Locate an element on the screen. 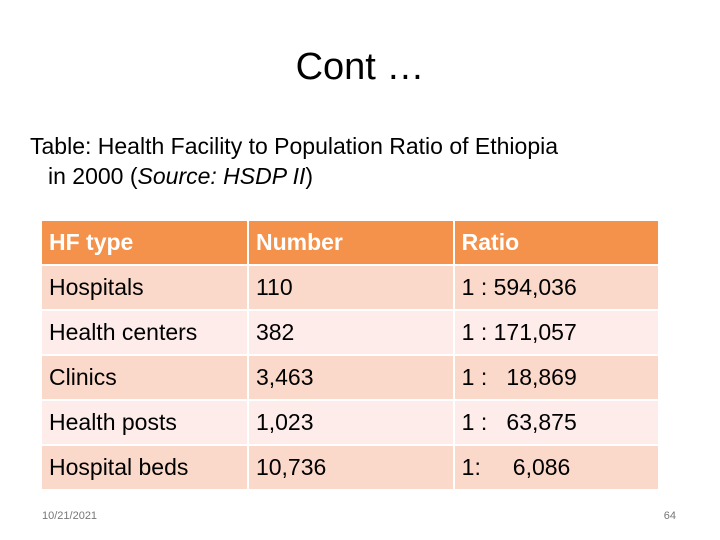 This screenshot has width=720, height=540. table-row: Health posts 1,023 1 : 63,875 is located at coordinates (351, 423).